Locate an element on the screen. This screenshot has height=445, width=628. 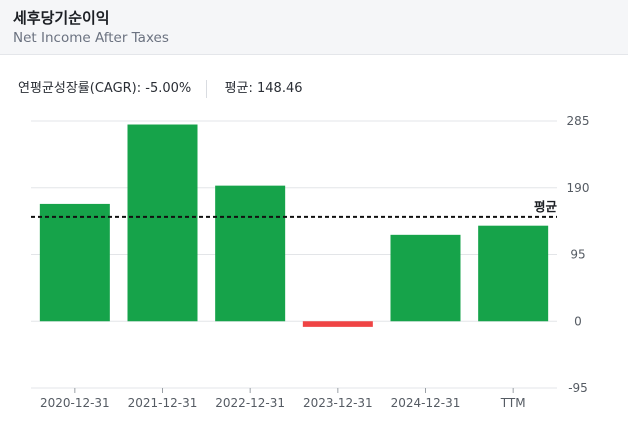
chart-header: 세후당기순이익 Net Income After Taxes is located at coordinates (314, 27).